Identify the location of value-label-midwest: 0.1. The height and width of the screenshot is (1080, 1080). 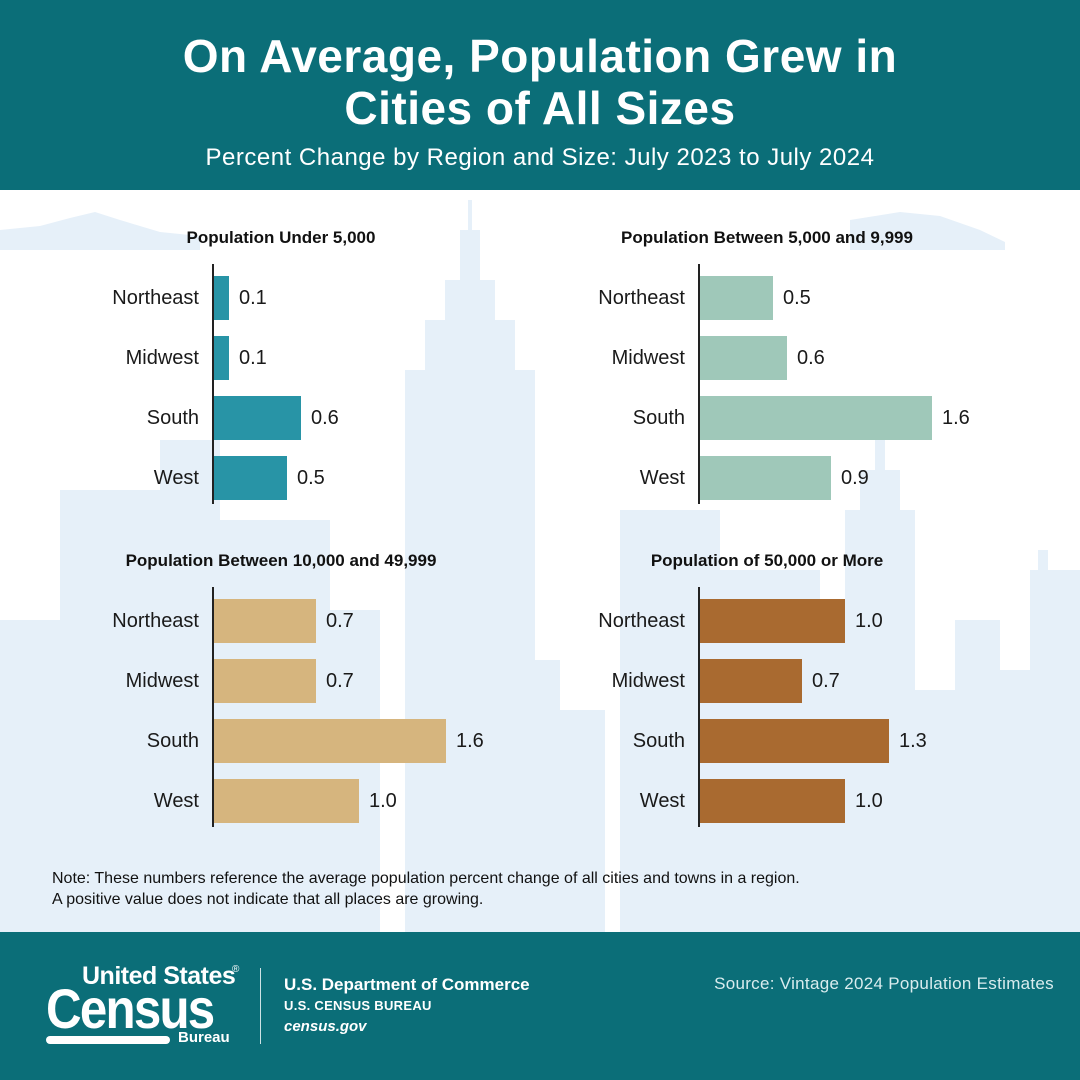
(253, 358).